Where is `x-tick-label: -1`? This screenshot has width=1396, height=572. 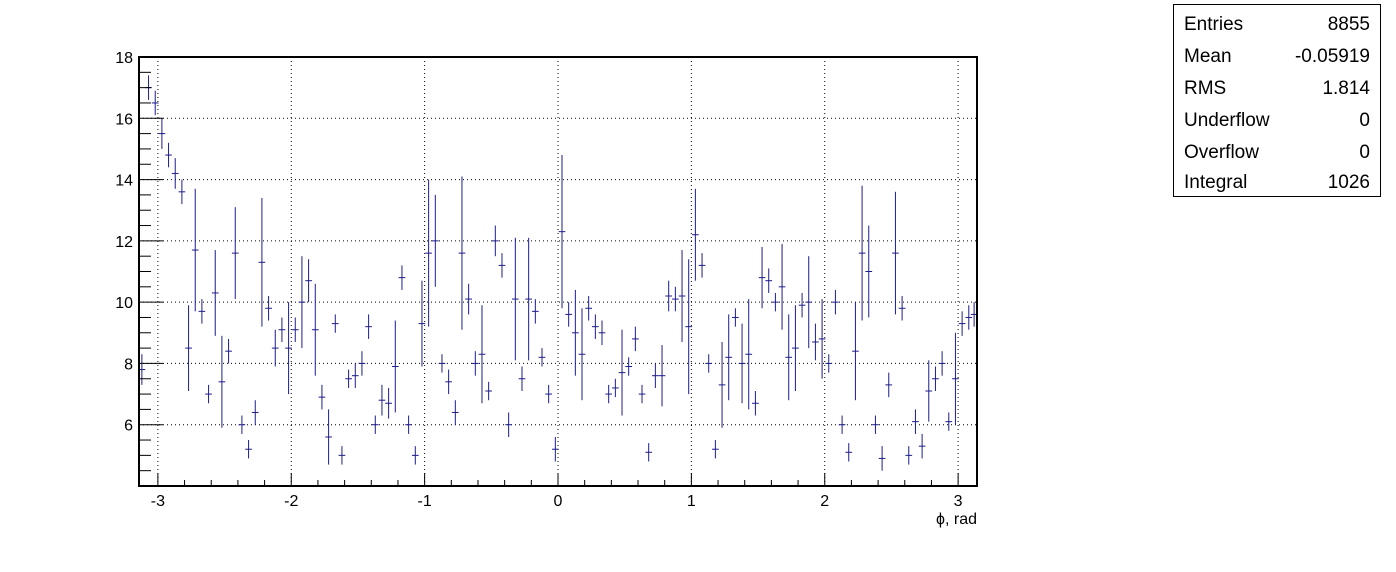 x-tick-label: -1 is located at coordinates (425, 501).